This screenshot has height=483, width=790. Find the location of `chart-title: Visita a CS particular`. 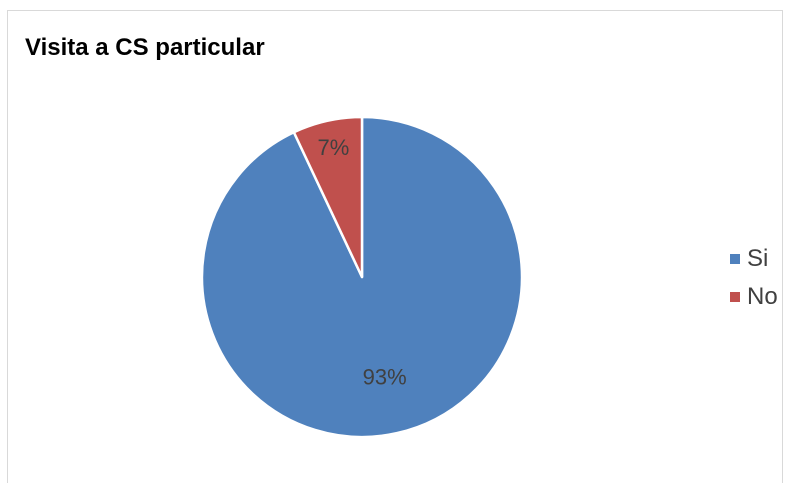

chart-title: Visita a CS particular is located at coordinates (145, 47).